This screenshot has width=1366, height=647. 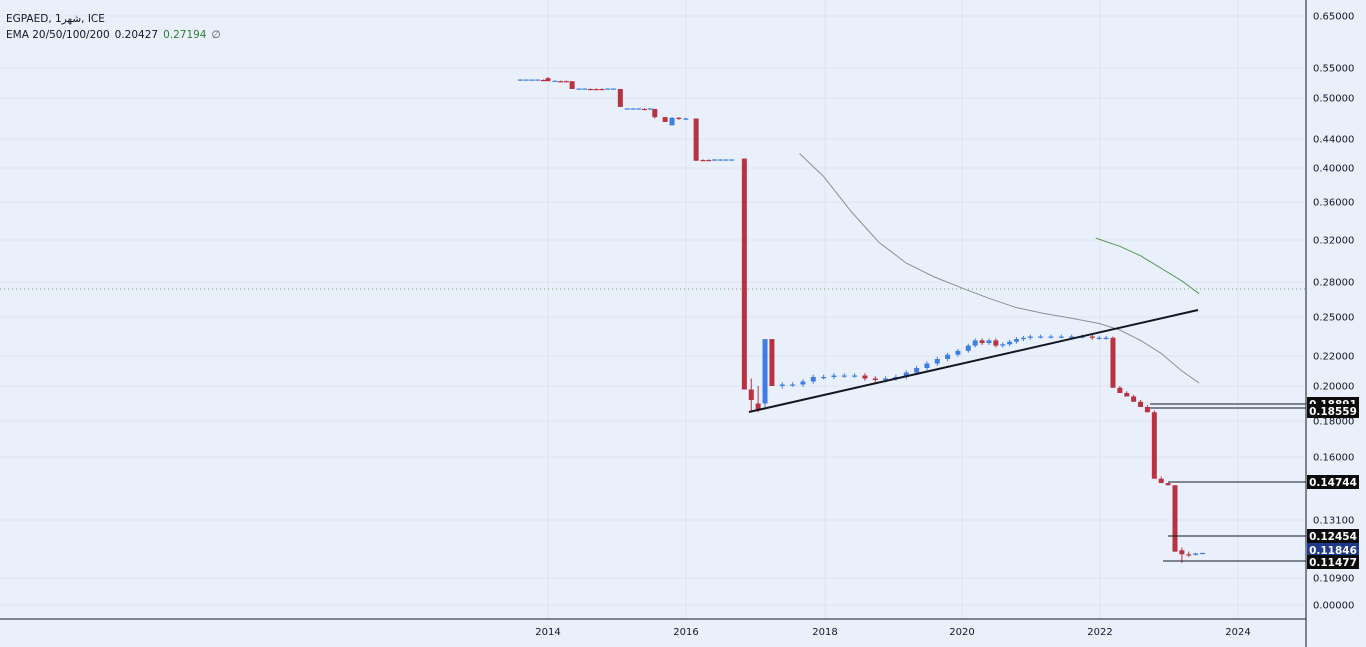 I want to click on ema-line-green, so click(x=1147, y=266).